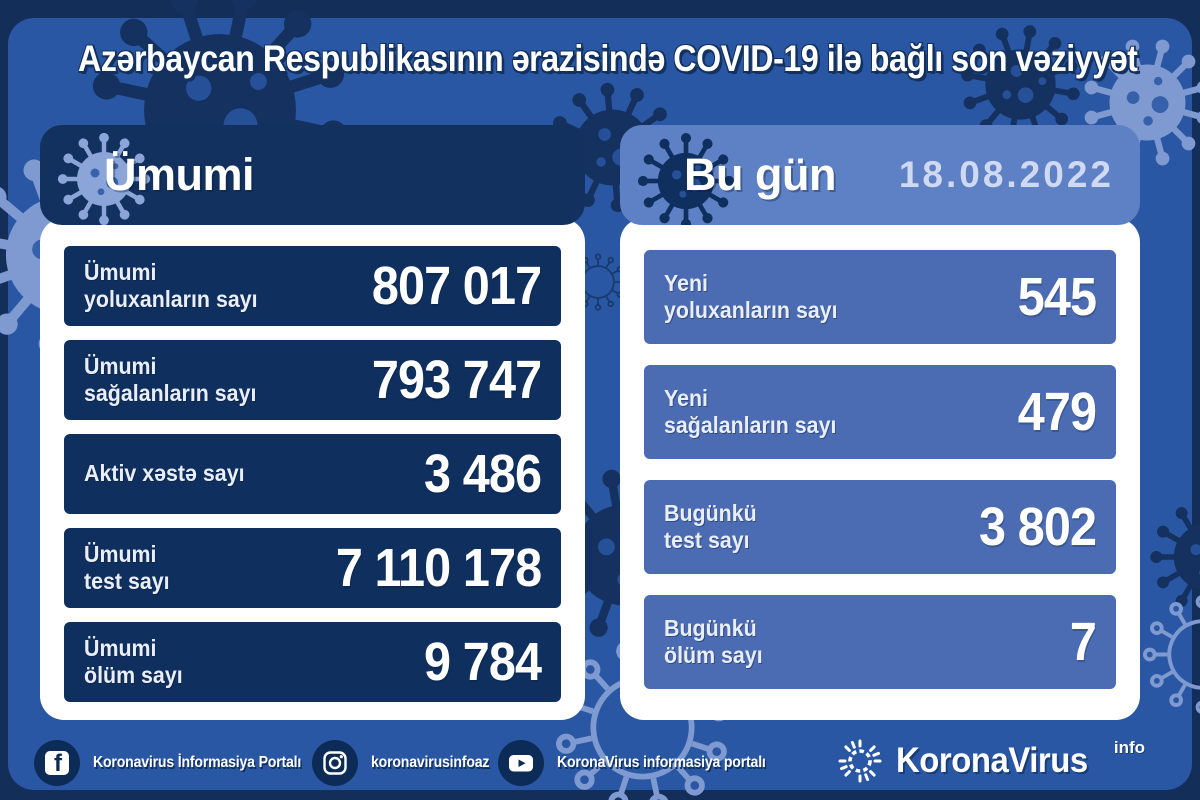 The image size is (1200, 800). I want to click on stat-value: 793 747, so click(456, 380).